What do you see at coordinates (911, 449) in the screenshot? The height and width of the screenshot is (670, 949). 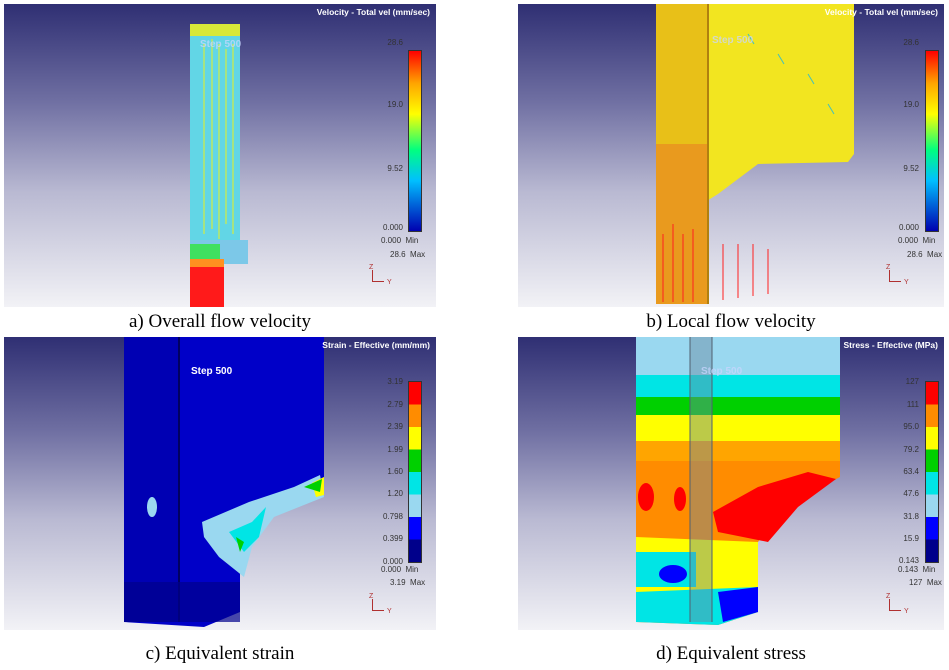 I see `tick-label: 79.2` at bounding box center [911, 449].